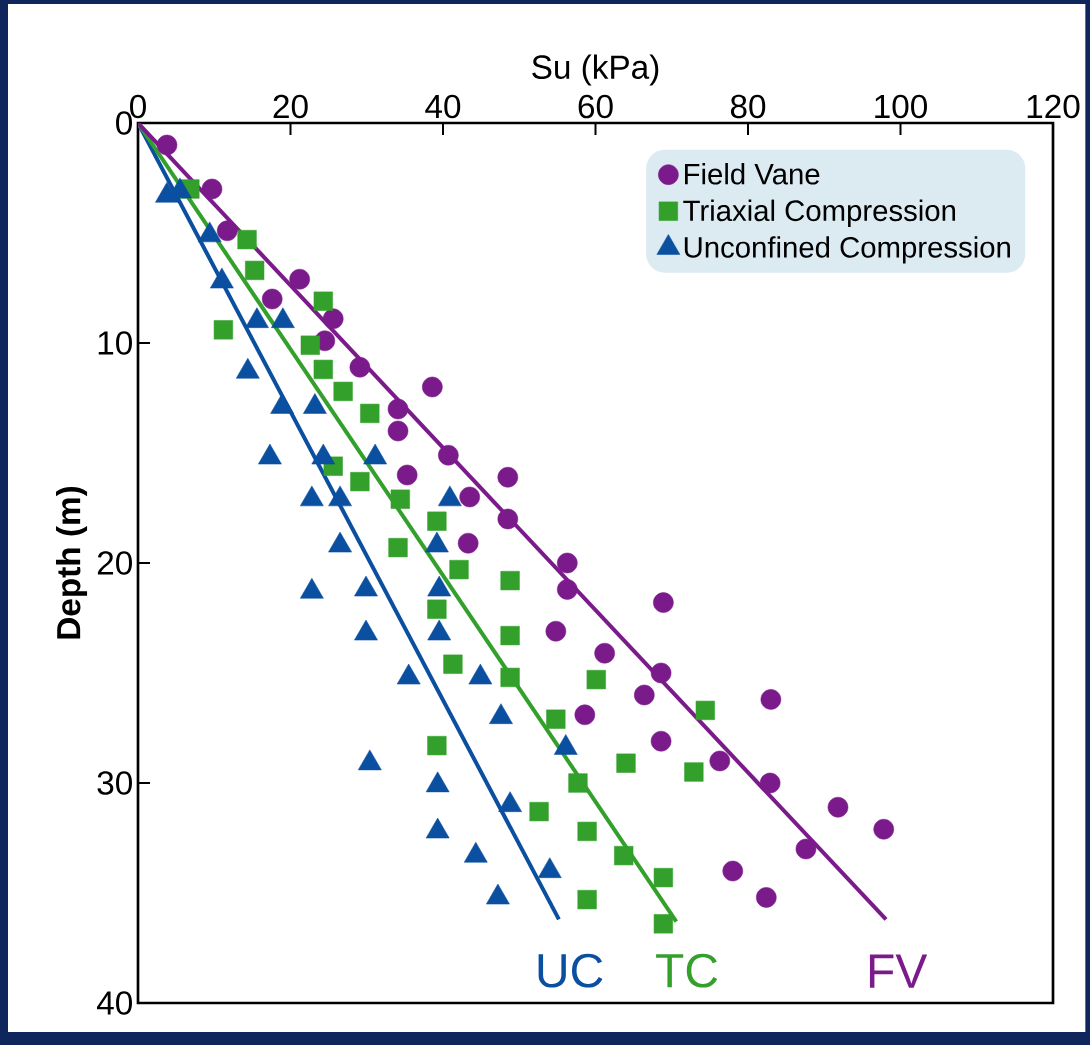 The image size is (1090, 1045). What do you see at coordinates (748, 106) in the screenshot?
I see `x-tick-label: 80` at bounding box center [748, 106].